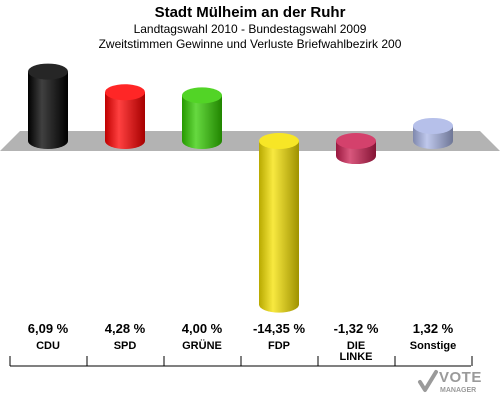 The width and height of the screenshot is (500, 400). Describe the element at coordinates (48, 346) in the screenshot. I see `category-label: CDU` at that location.